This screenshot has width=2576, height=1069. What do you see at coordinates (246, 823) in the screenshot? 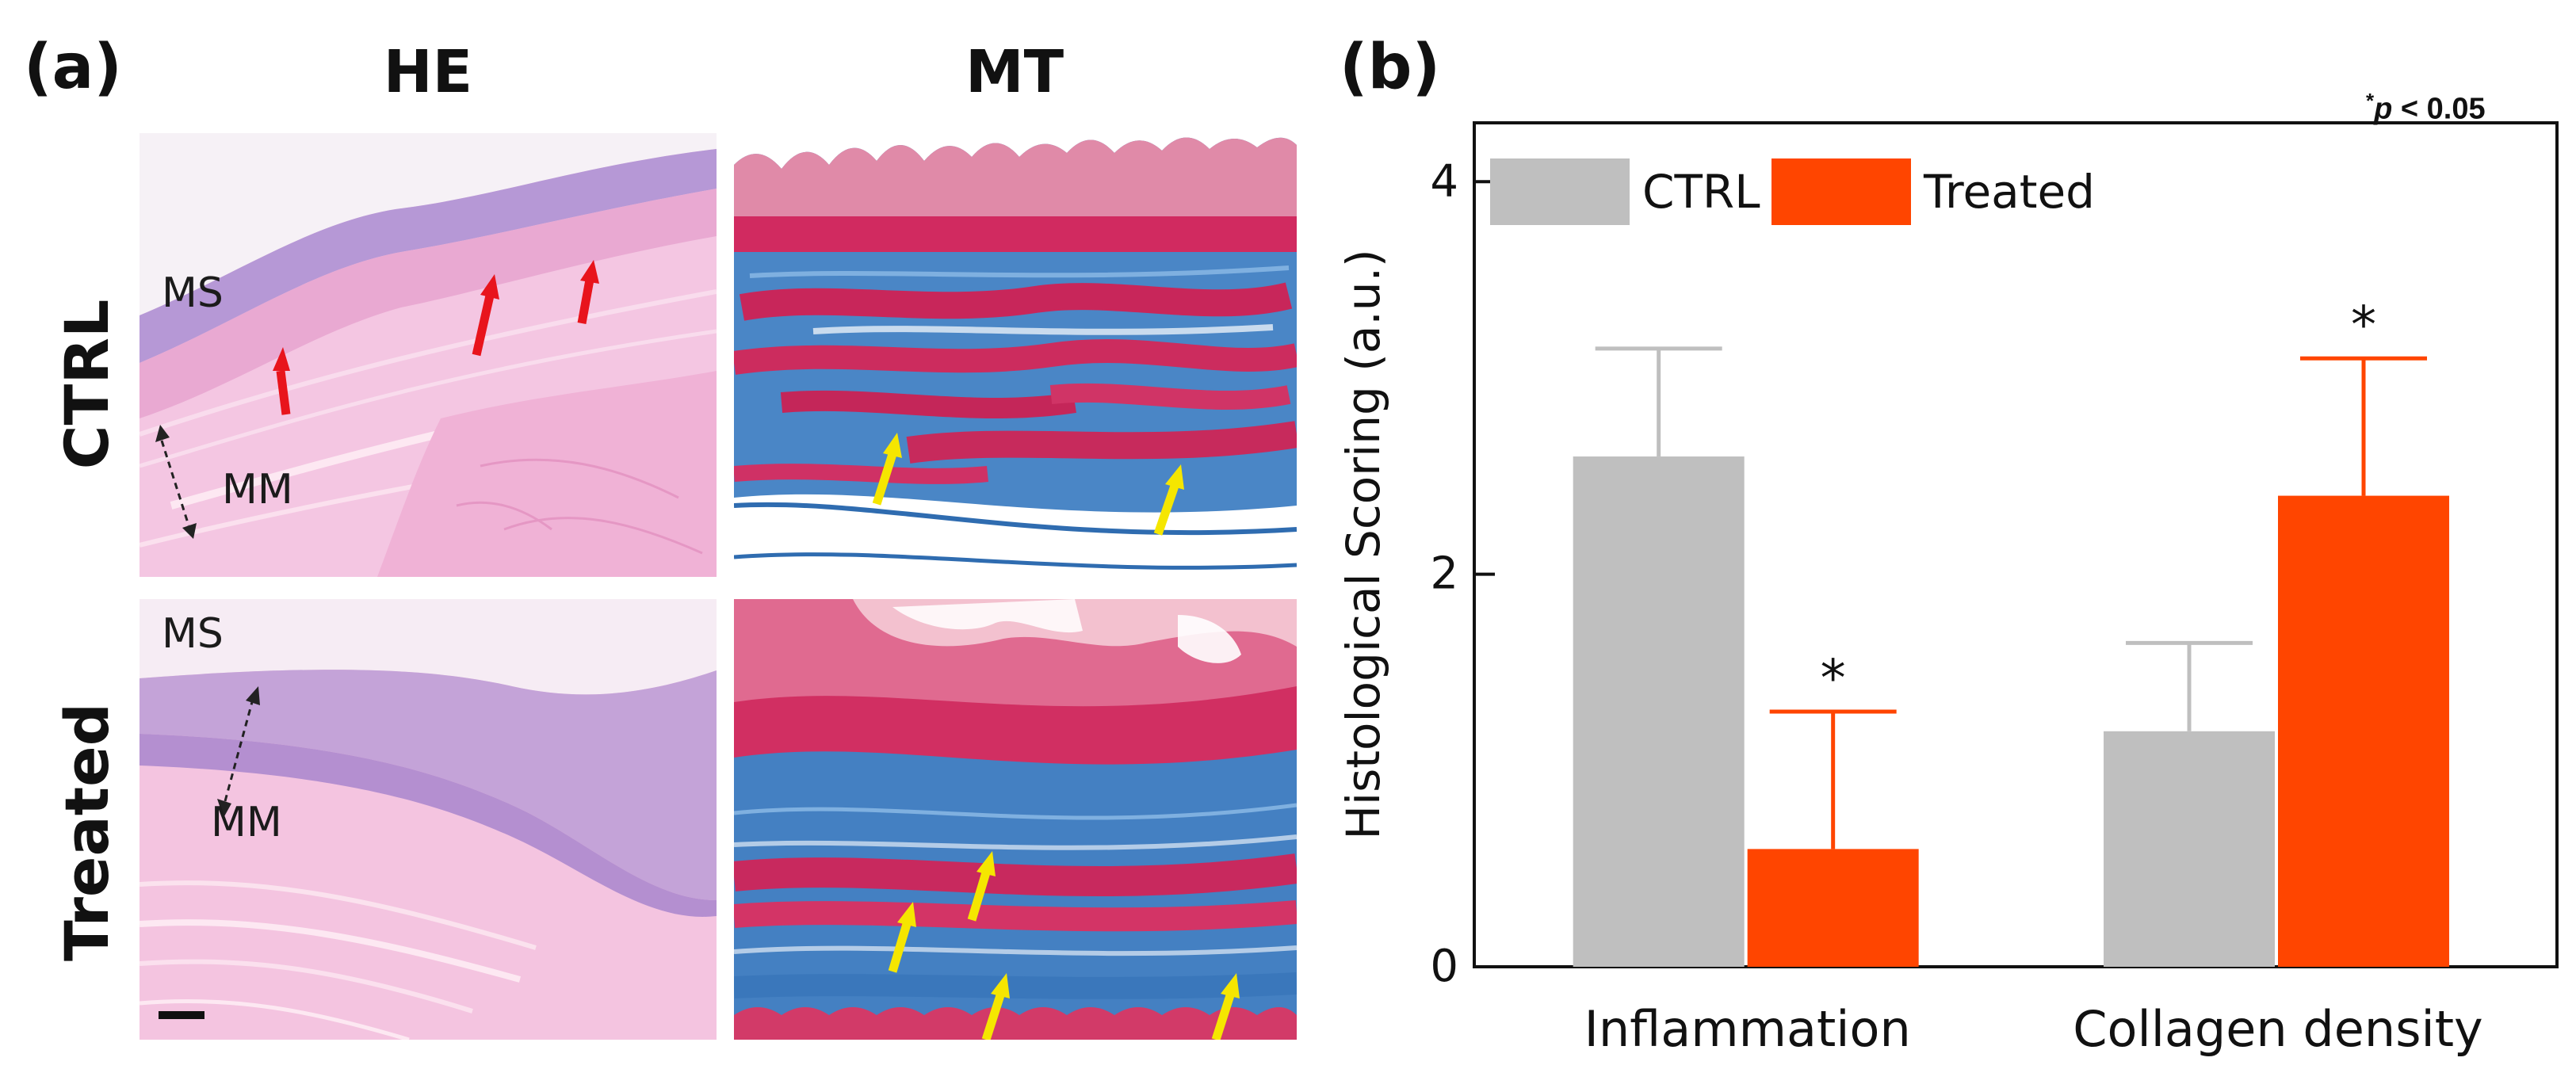
I see `label-mm-treated: MM` at bounding box center [246, 823].